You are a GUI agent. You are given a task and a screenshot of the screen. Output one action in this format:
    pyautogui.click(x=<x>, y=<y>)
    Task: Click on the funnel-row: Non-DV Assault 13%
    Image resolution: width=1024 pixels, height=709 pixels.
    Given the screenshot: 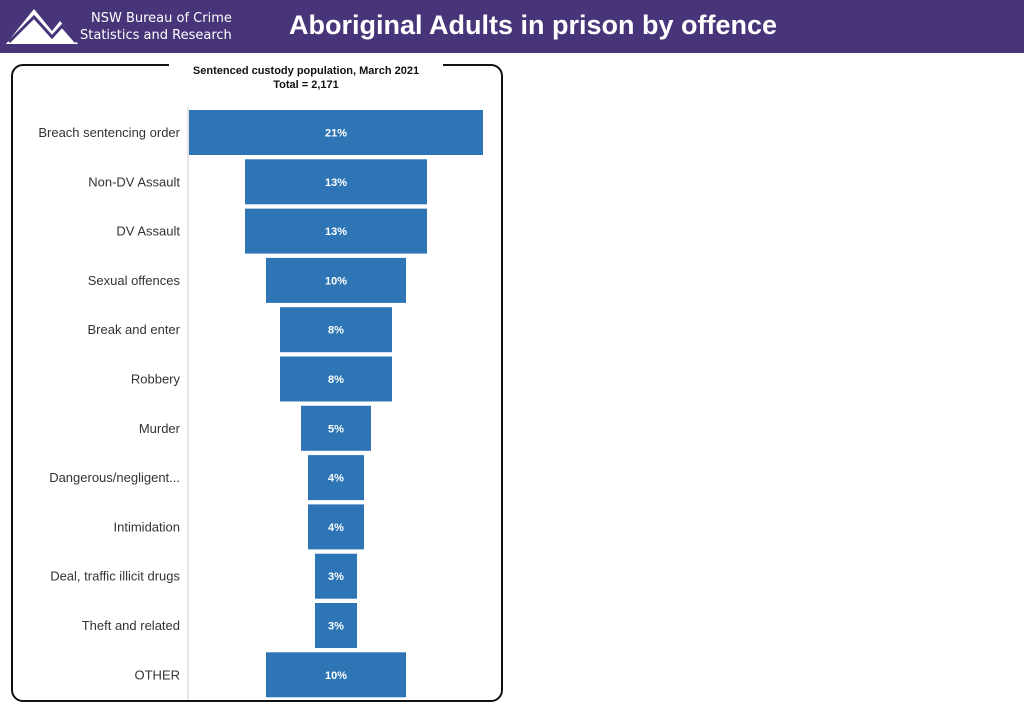 What is the action you would take?
    pyautogui.click(x=257, y=182)
    